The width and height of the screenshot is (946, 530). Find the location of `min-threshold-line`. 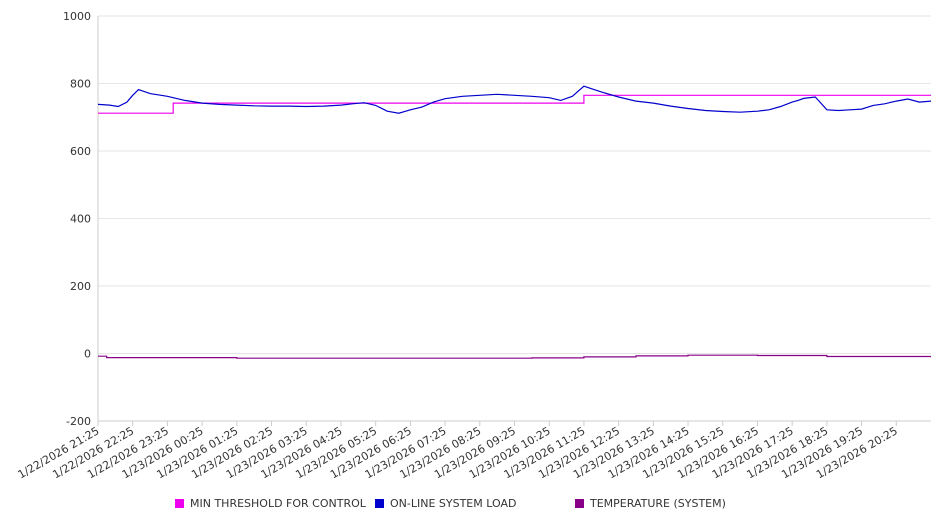

min-threshold-line is located at coordinates (514, 104).